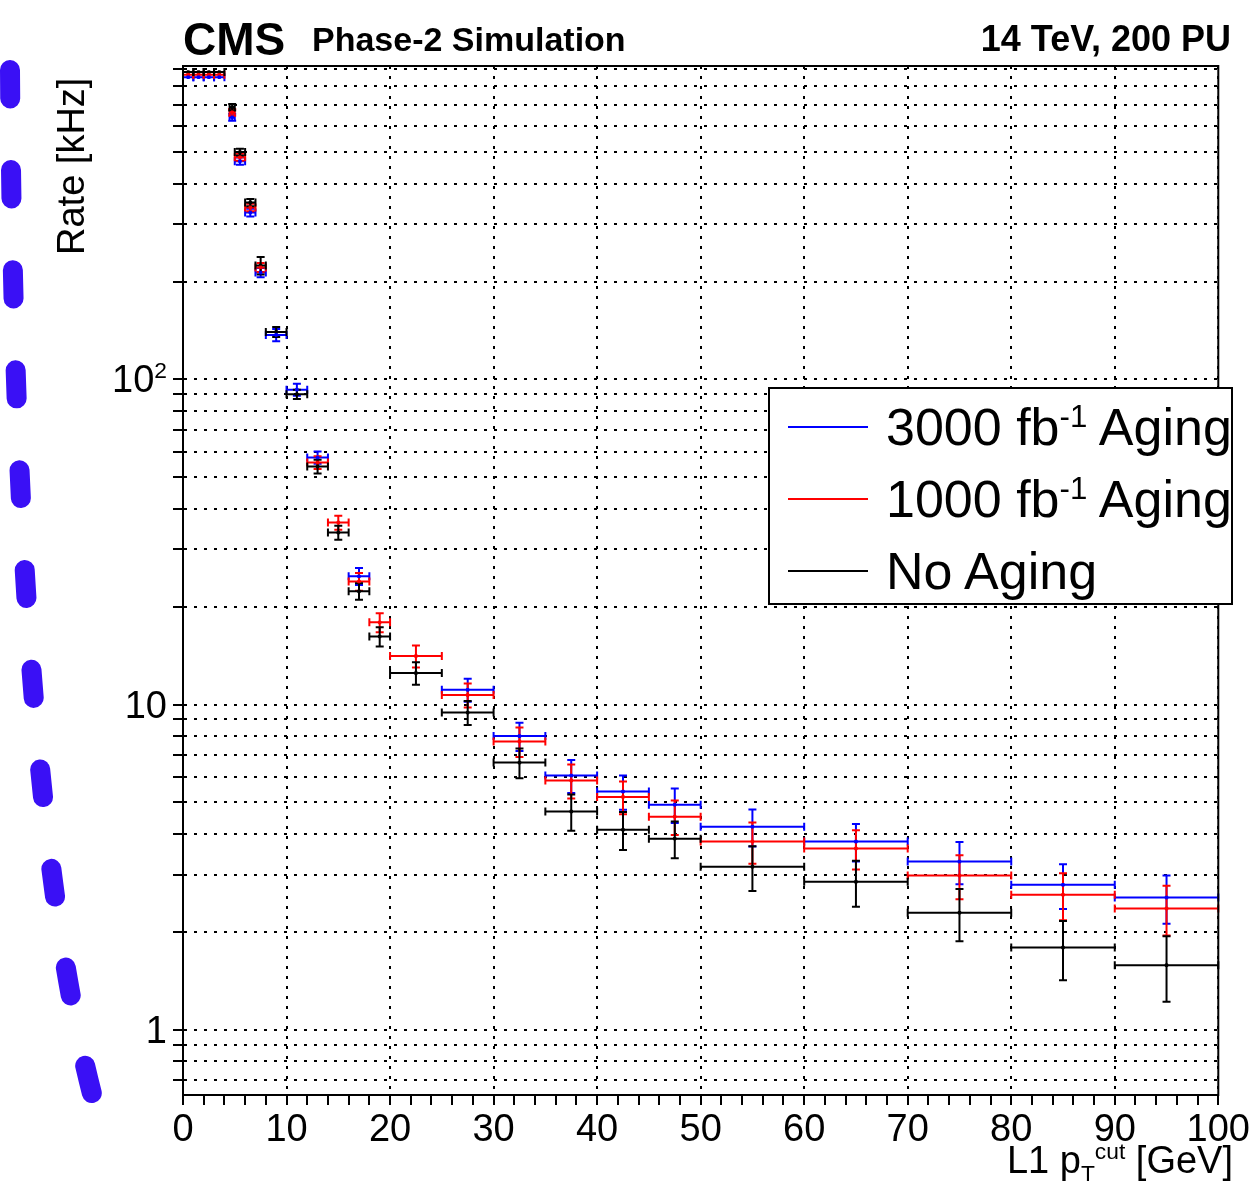 The image size is (1253, 1193). Describe the element at coordinates (992, 571) in the screenshot. I see `legend-label: No Aging` at that location.